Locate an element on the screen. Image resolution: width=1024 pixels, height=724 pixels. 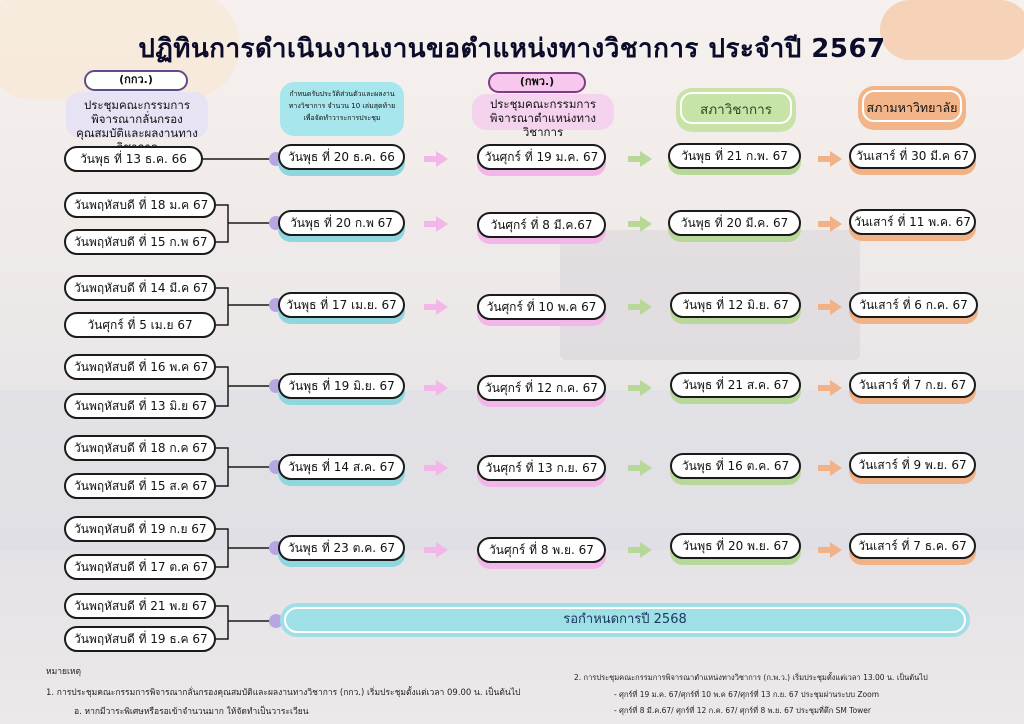
left-date-7: วันพฤหัสบดี ที่ 13 มิ.ย 67 is located at coordinates (140, 406).